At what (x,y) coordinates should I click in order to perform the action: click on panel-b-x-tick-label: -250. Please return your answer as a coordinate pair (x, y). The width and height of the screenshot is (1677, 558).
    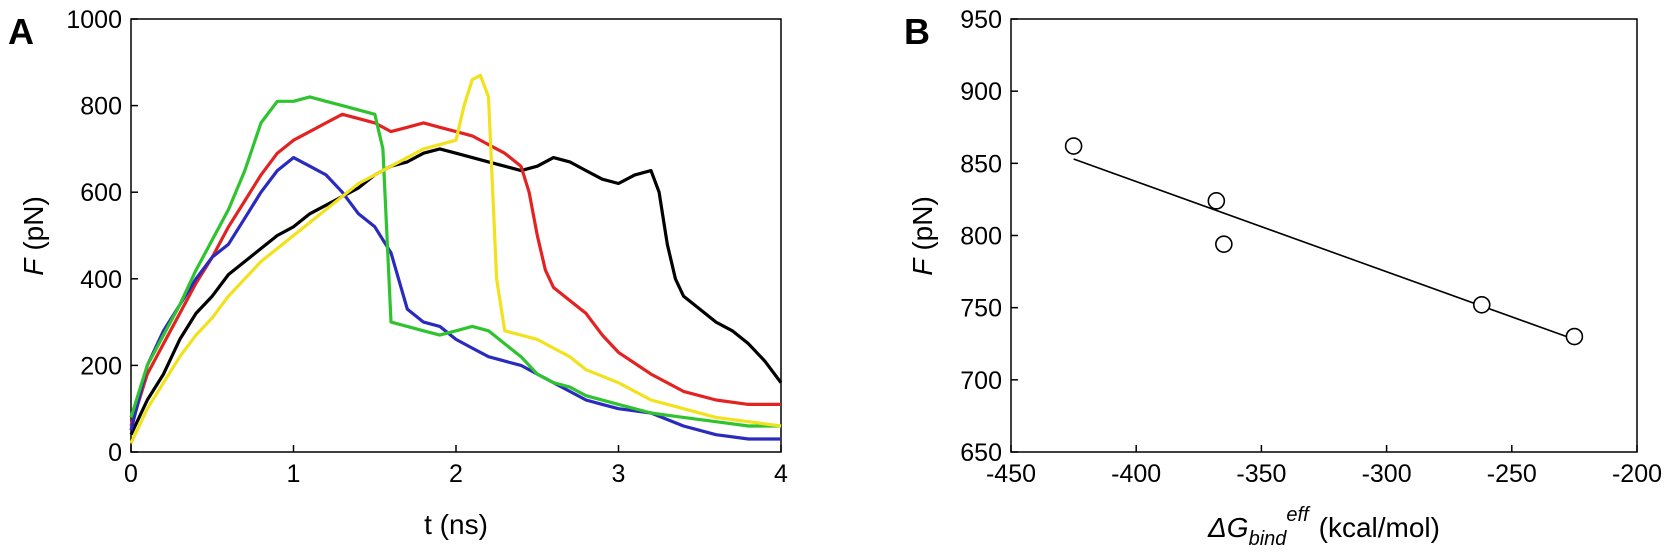
    Looking at the image, I should click on (1512, 474).